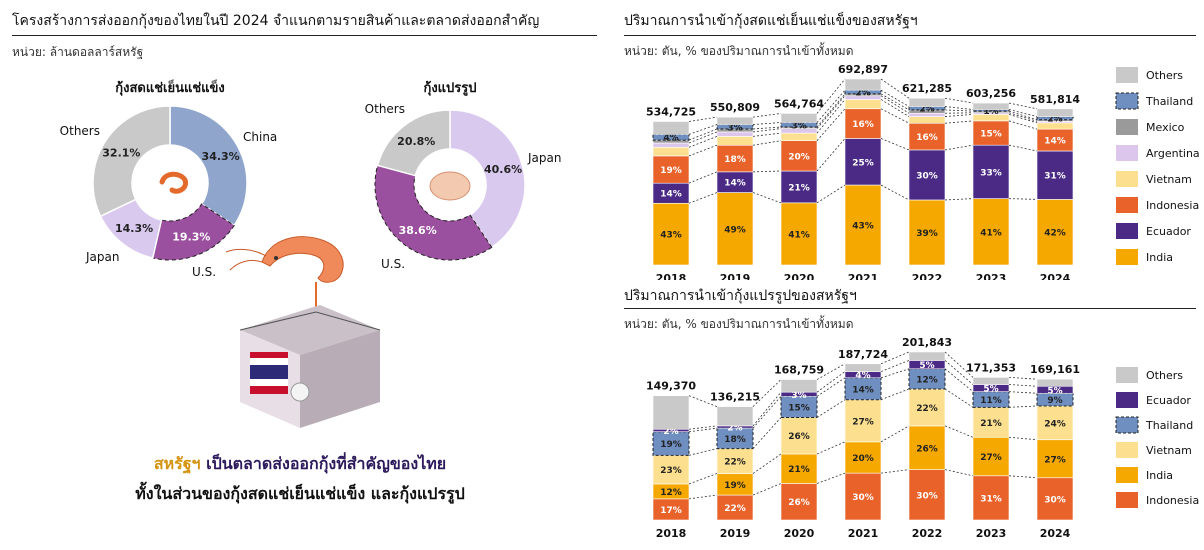 The height and width of the screenshot is (550, 1204). Describe the element at coordinates (1055, 234) in the screenshot. I see `bar-label-india: 42%` at that location.